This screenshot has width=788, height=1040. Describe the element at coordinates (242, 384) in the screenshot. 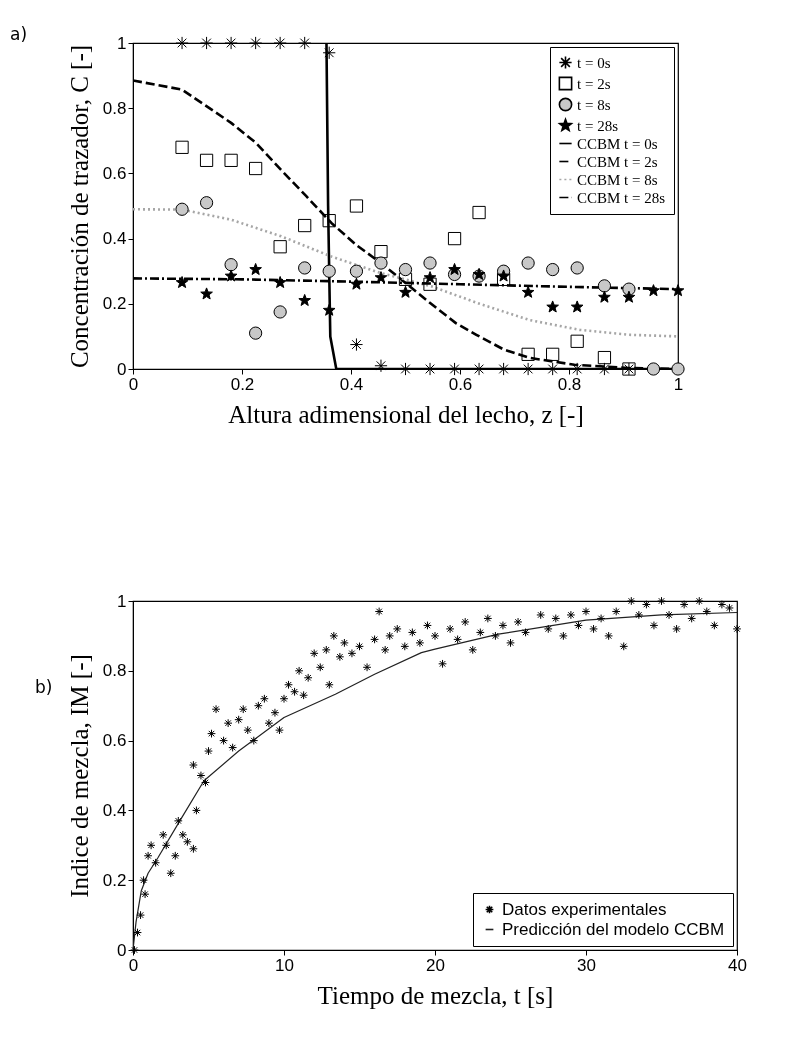

I see `x-tick-label: 0.2` at that location.